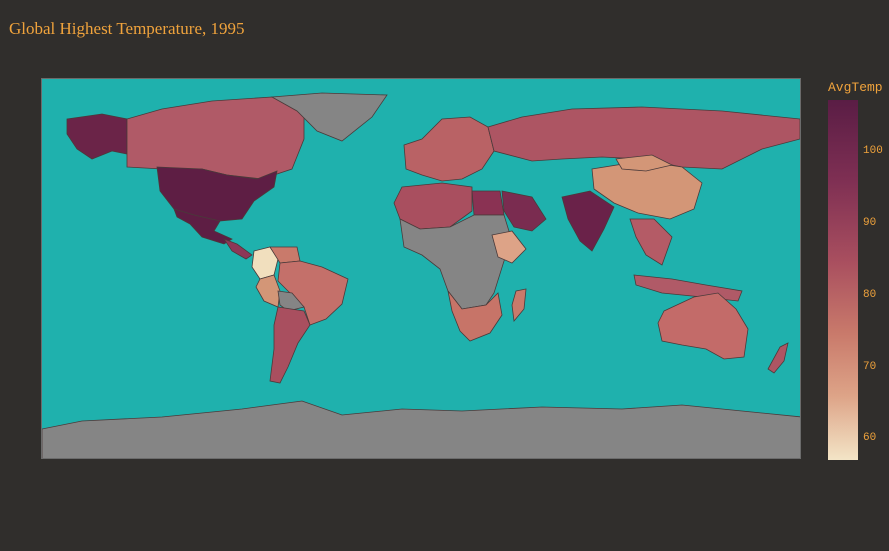 Image resolution: width=889 pixels, height=551 pixels. What do you see at coordinates (456, 262) in the screenshot?
I see `region-central-africa` at bounding box center [456, 262].